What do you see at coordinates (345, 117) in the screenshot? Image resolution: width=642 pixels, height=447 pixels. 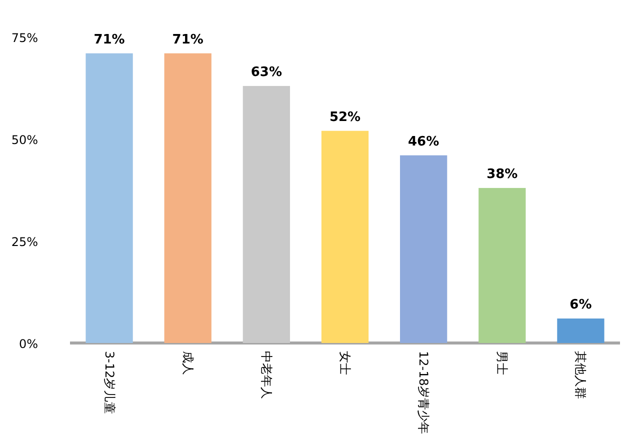 I see `data-label: 52%` at bounding box center [345, 117].